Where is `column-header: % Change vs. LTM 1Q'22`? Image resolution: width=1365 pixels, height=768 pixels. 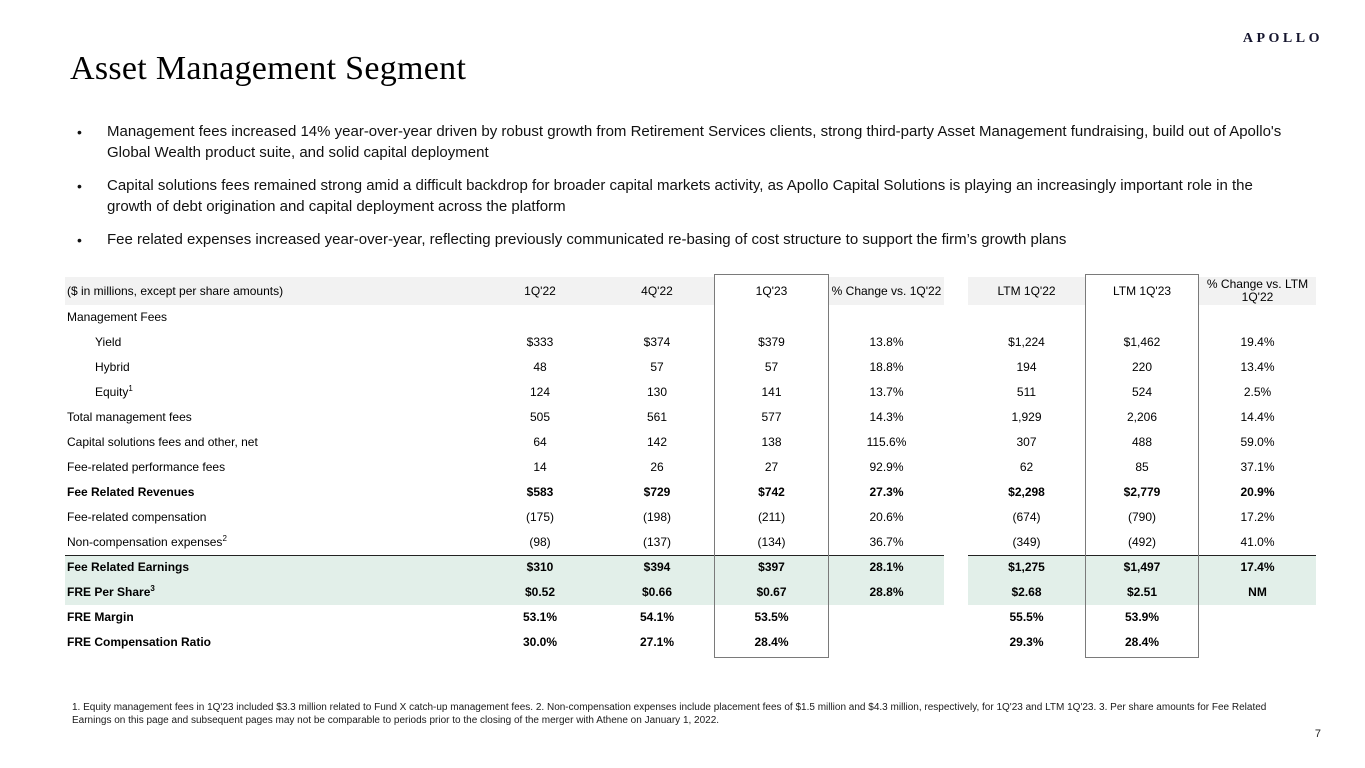
column-header: % Change vs. LTM 1Q'22 is located at coordinates (1257, 291).